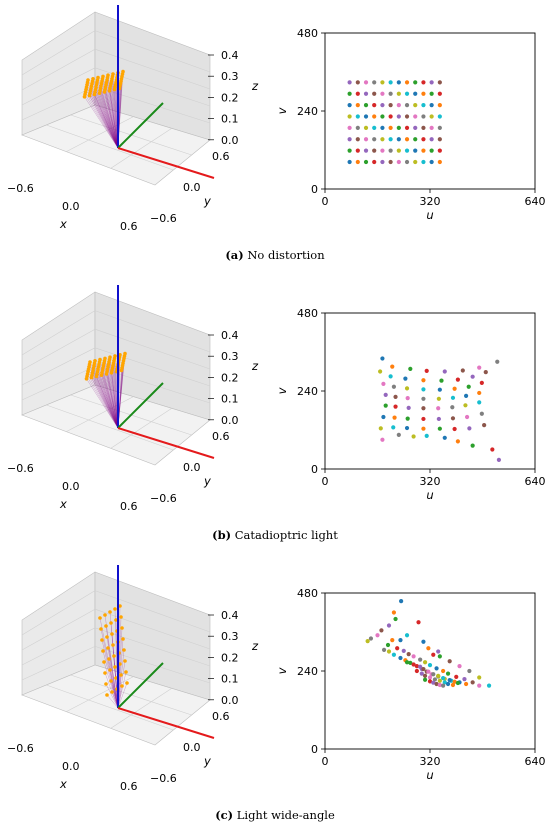  I want to click on axes3d-a: 0.4 0.3 0.2 0.1 0.0 z 0.6 0.0 −0.6 y −0.6 0.0 0.6 x, so click(133, 119).